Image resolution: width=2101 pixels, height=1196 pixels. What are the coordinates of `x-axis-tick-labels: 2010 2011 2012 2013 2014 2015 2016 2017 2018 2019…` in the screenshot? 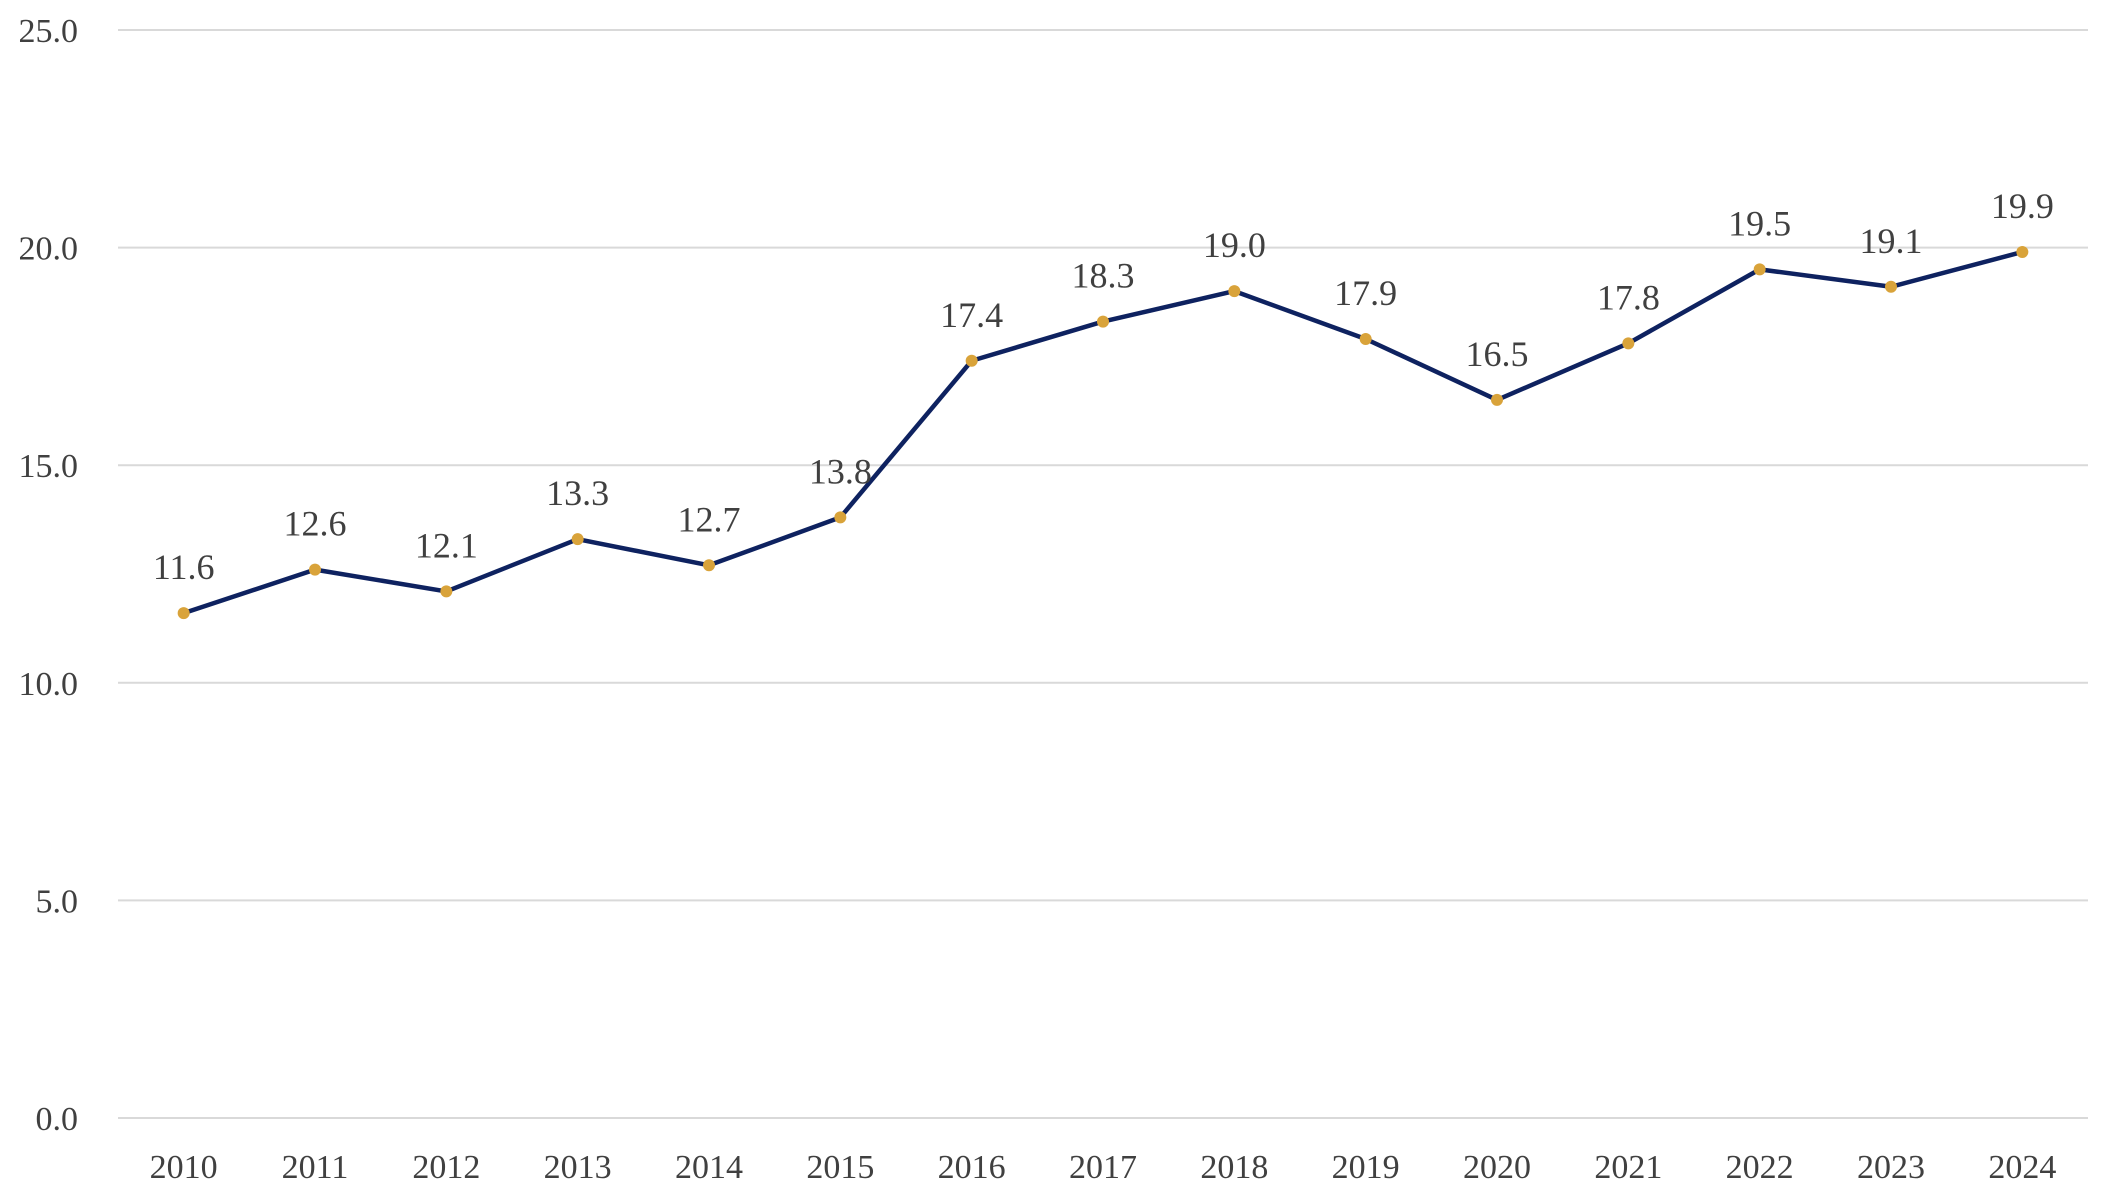 It's located at (1103, 1167).